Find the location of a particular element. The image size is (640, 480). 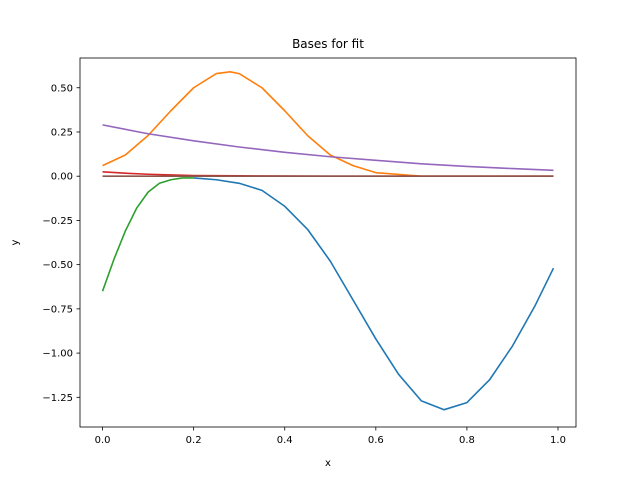

y-tick-label: −1.25 is located at coordinates (57, 398).